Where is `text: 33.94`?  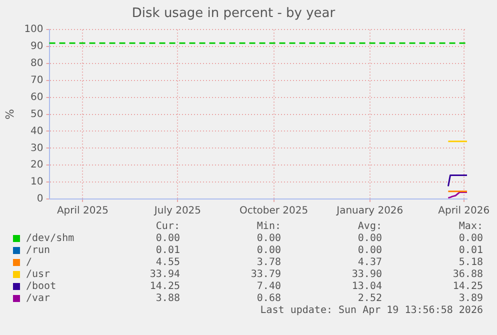 text: 33.94 is located at coordinates (165, 274).